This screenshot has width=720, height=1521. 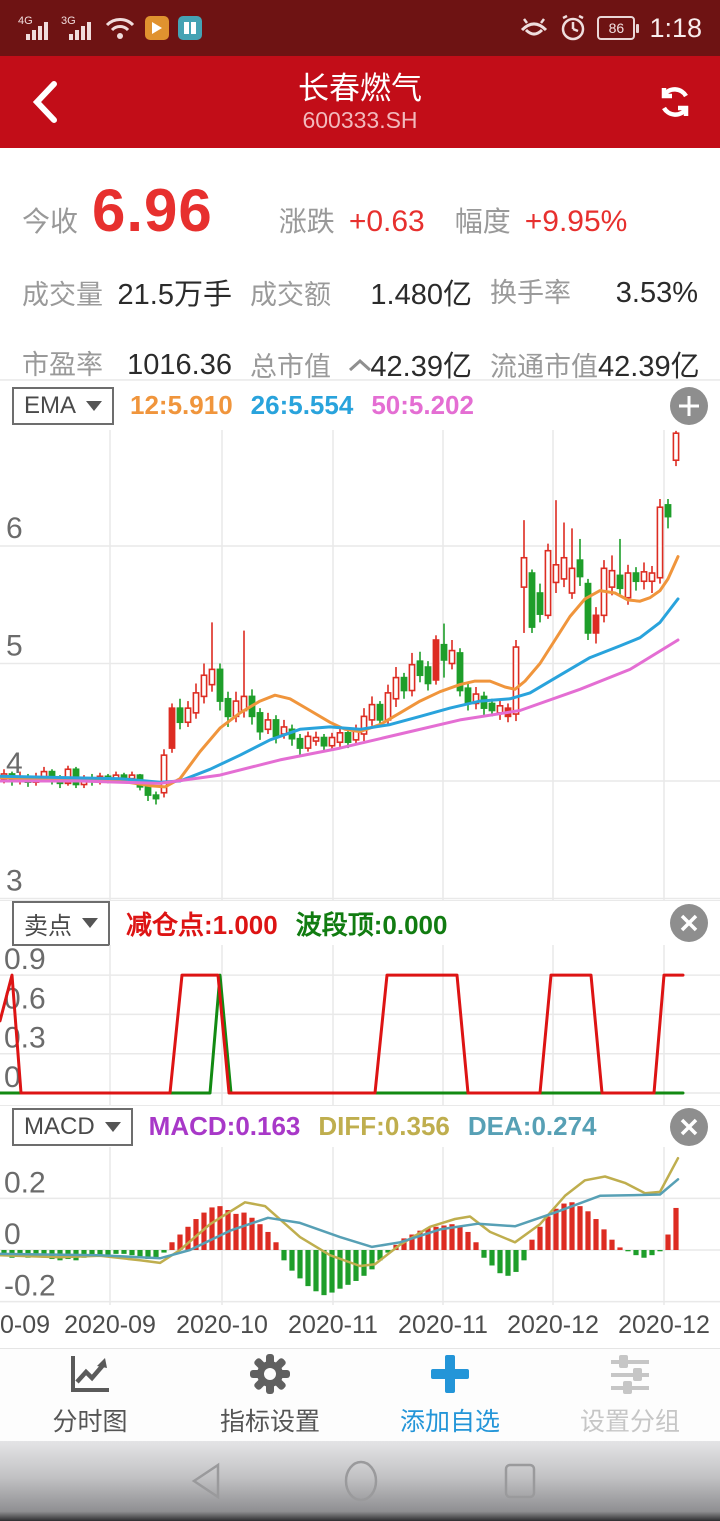 What do you see at coordinates (14, 763) in the screenshot?
I see `y-tick-label: 4` at bounding box center [14, 763].